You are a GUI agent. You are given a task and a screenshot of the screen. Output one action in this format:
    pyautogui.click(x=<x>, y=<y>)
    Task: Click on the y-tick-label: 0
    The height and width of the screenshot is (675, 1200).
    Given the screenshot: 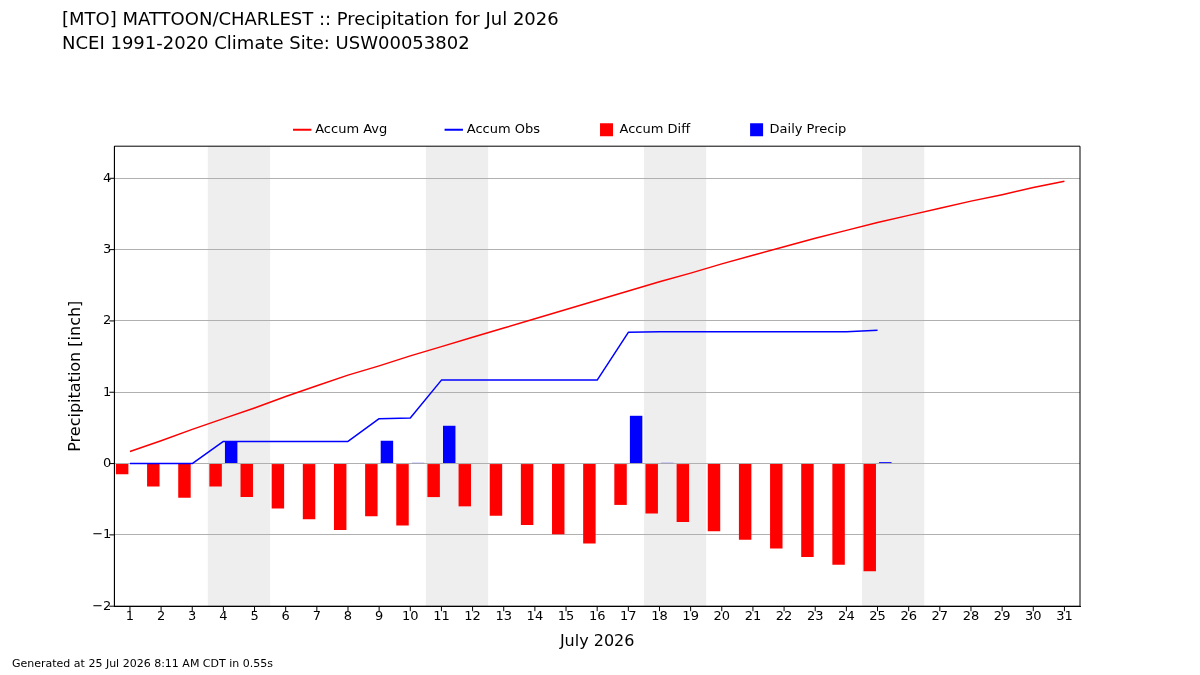 What is the action you would take?
    pyautogui.click(x=107, y=462)
    